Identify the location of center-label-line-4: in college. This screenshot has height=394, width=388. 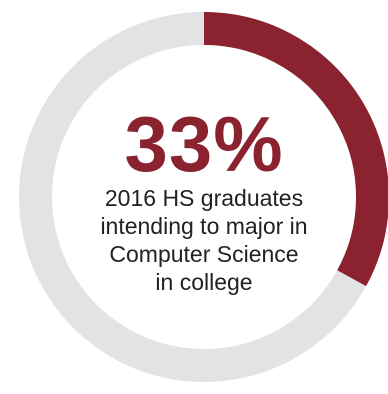
(204, 282).